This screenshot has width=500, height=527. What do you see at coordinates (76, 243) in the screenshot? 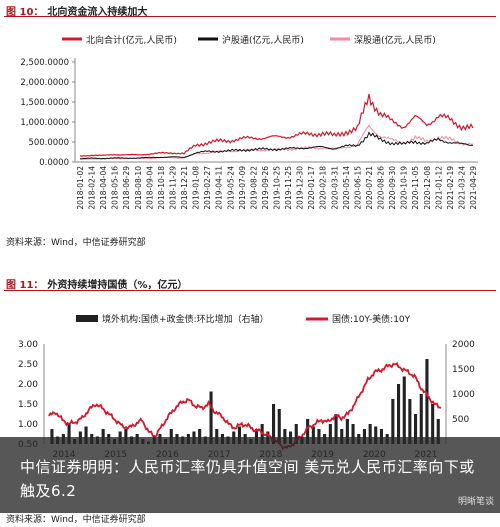
I see `fig10-source: 资料来源：Wind，中信证券研究部` at bounding box center [76, 243].